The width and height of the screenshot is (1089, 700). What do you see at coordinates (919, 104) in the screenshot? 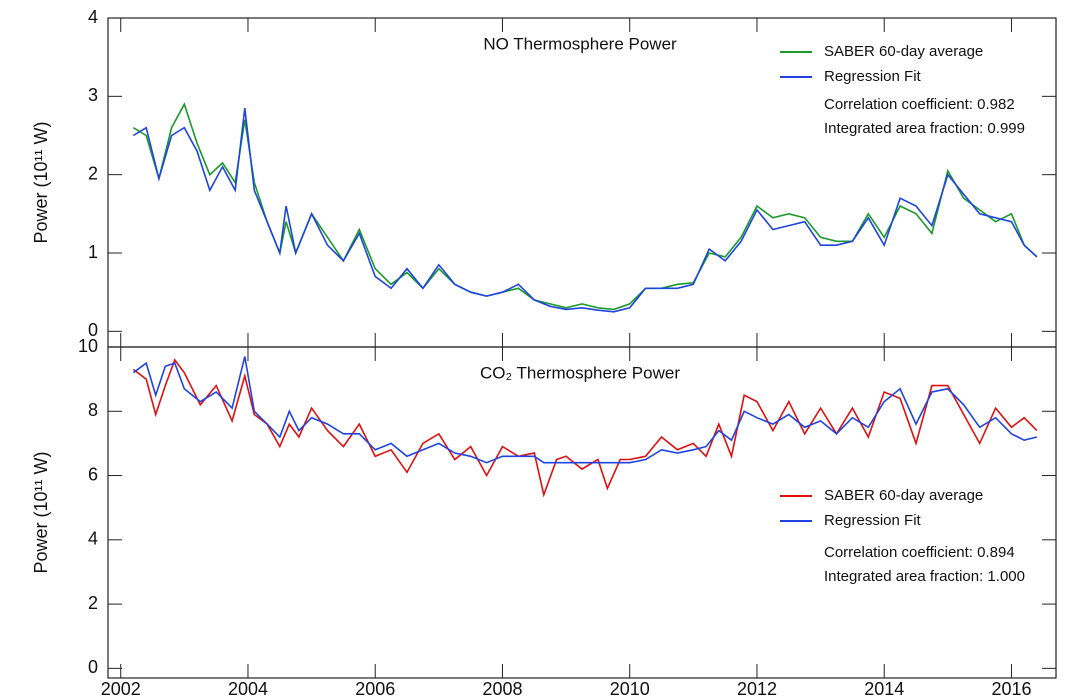
I see `annotation: Correlation coefficient: 0.982` at bounding box center [919, 104].